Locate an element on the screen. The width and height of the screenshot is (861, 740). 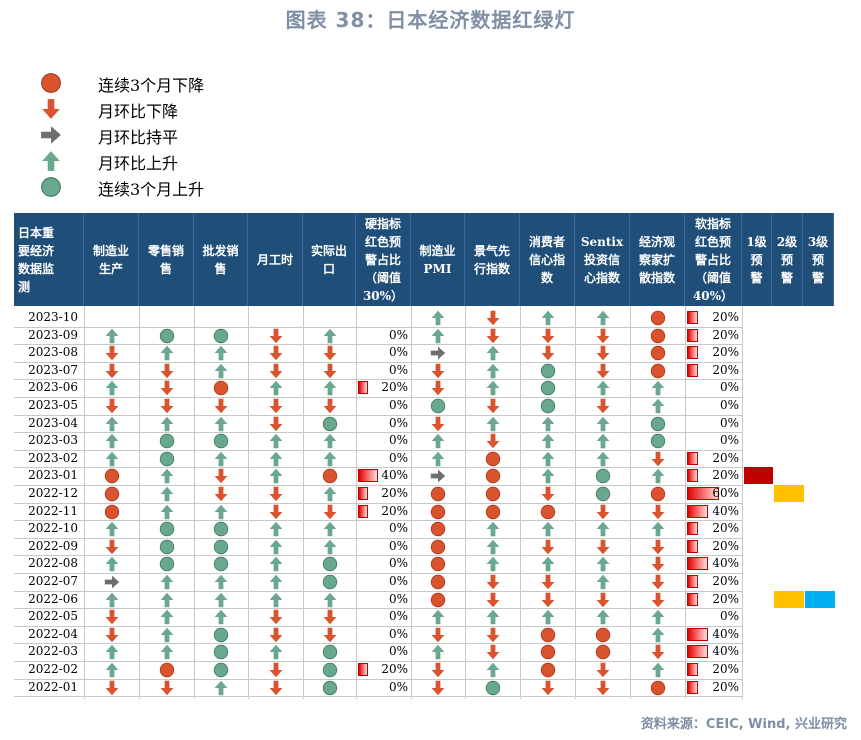
row-date: 2023-03 is located at coordinates (53, 440).